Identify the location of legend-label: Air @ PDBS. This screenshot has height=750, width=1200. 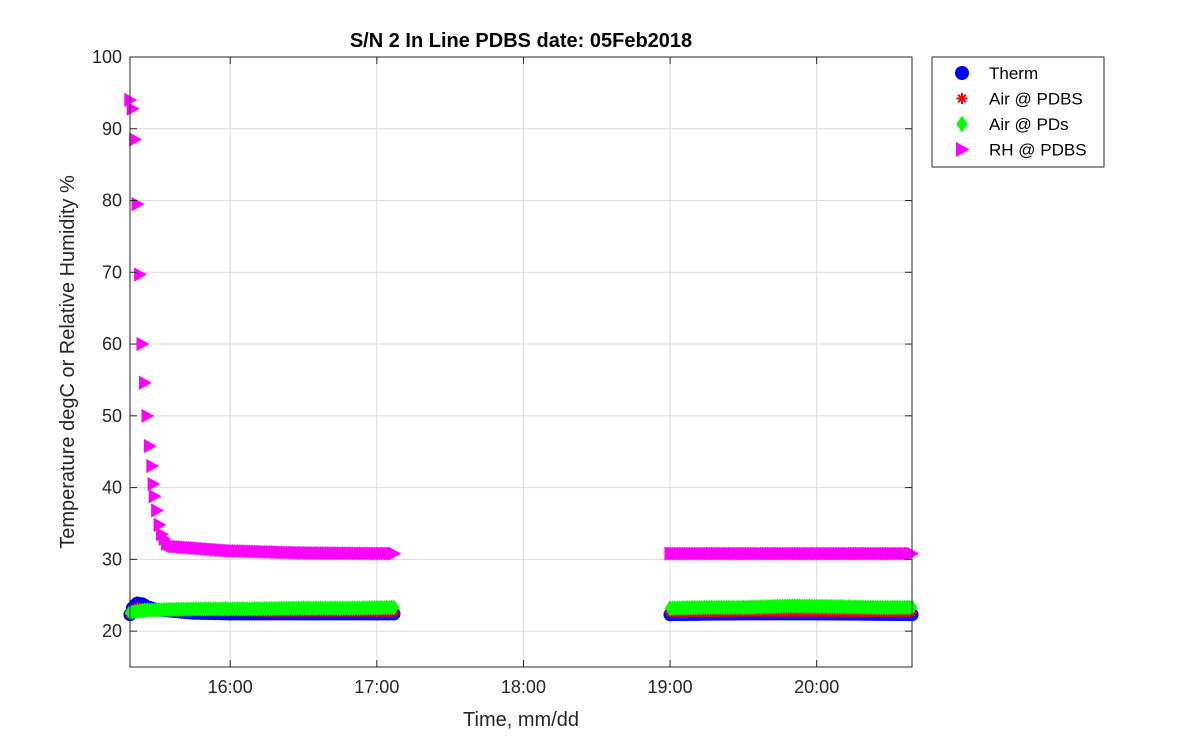
(1036, 99).